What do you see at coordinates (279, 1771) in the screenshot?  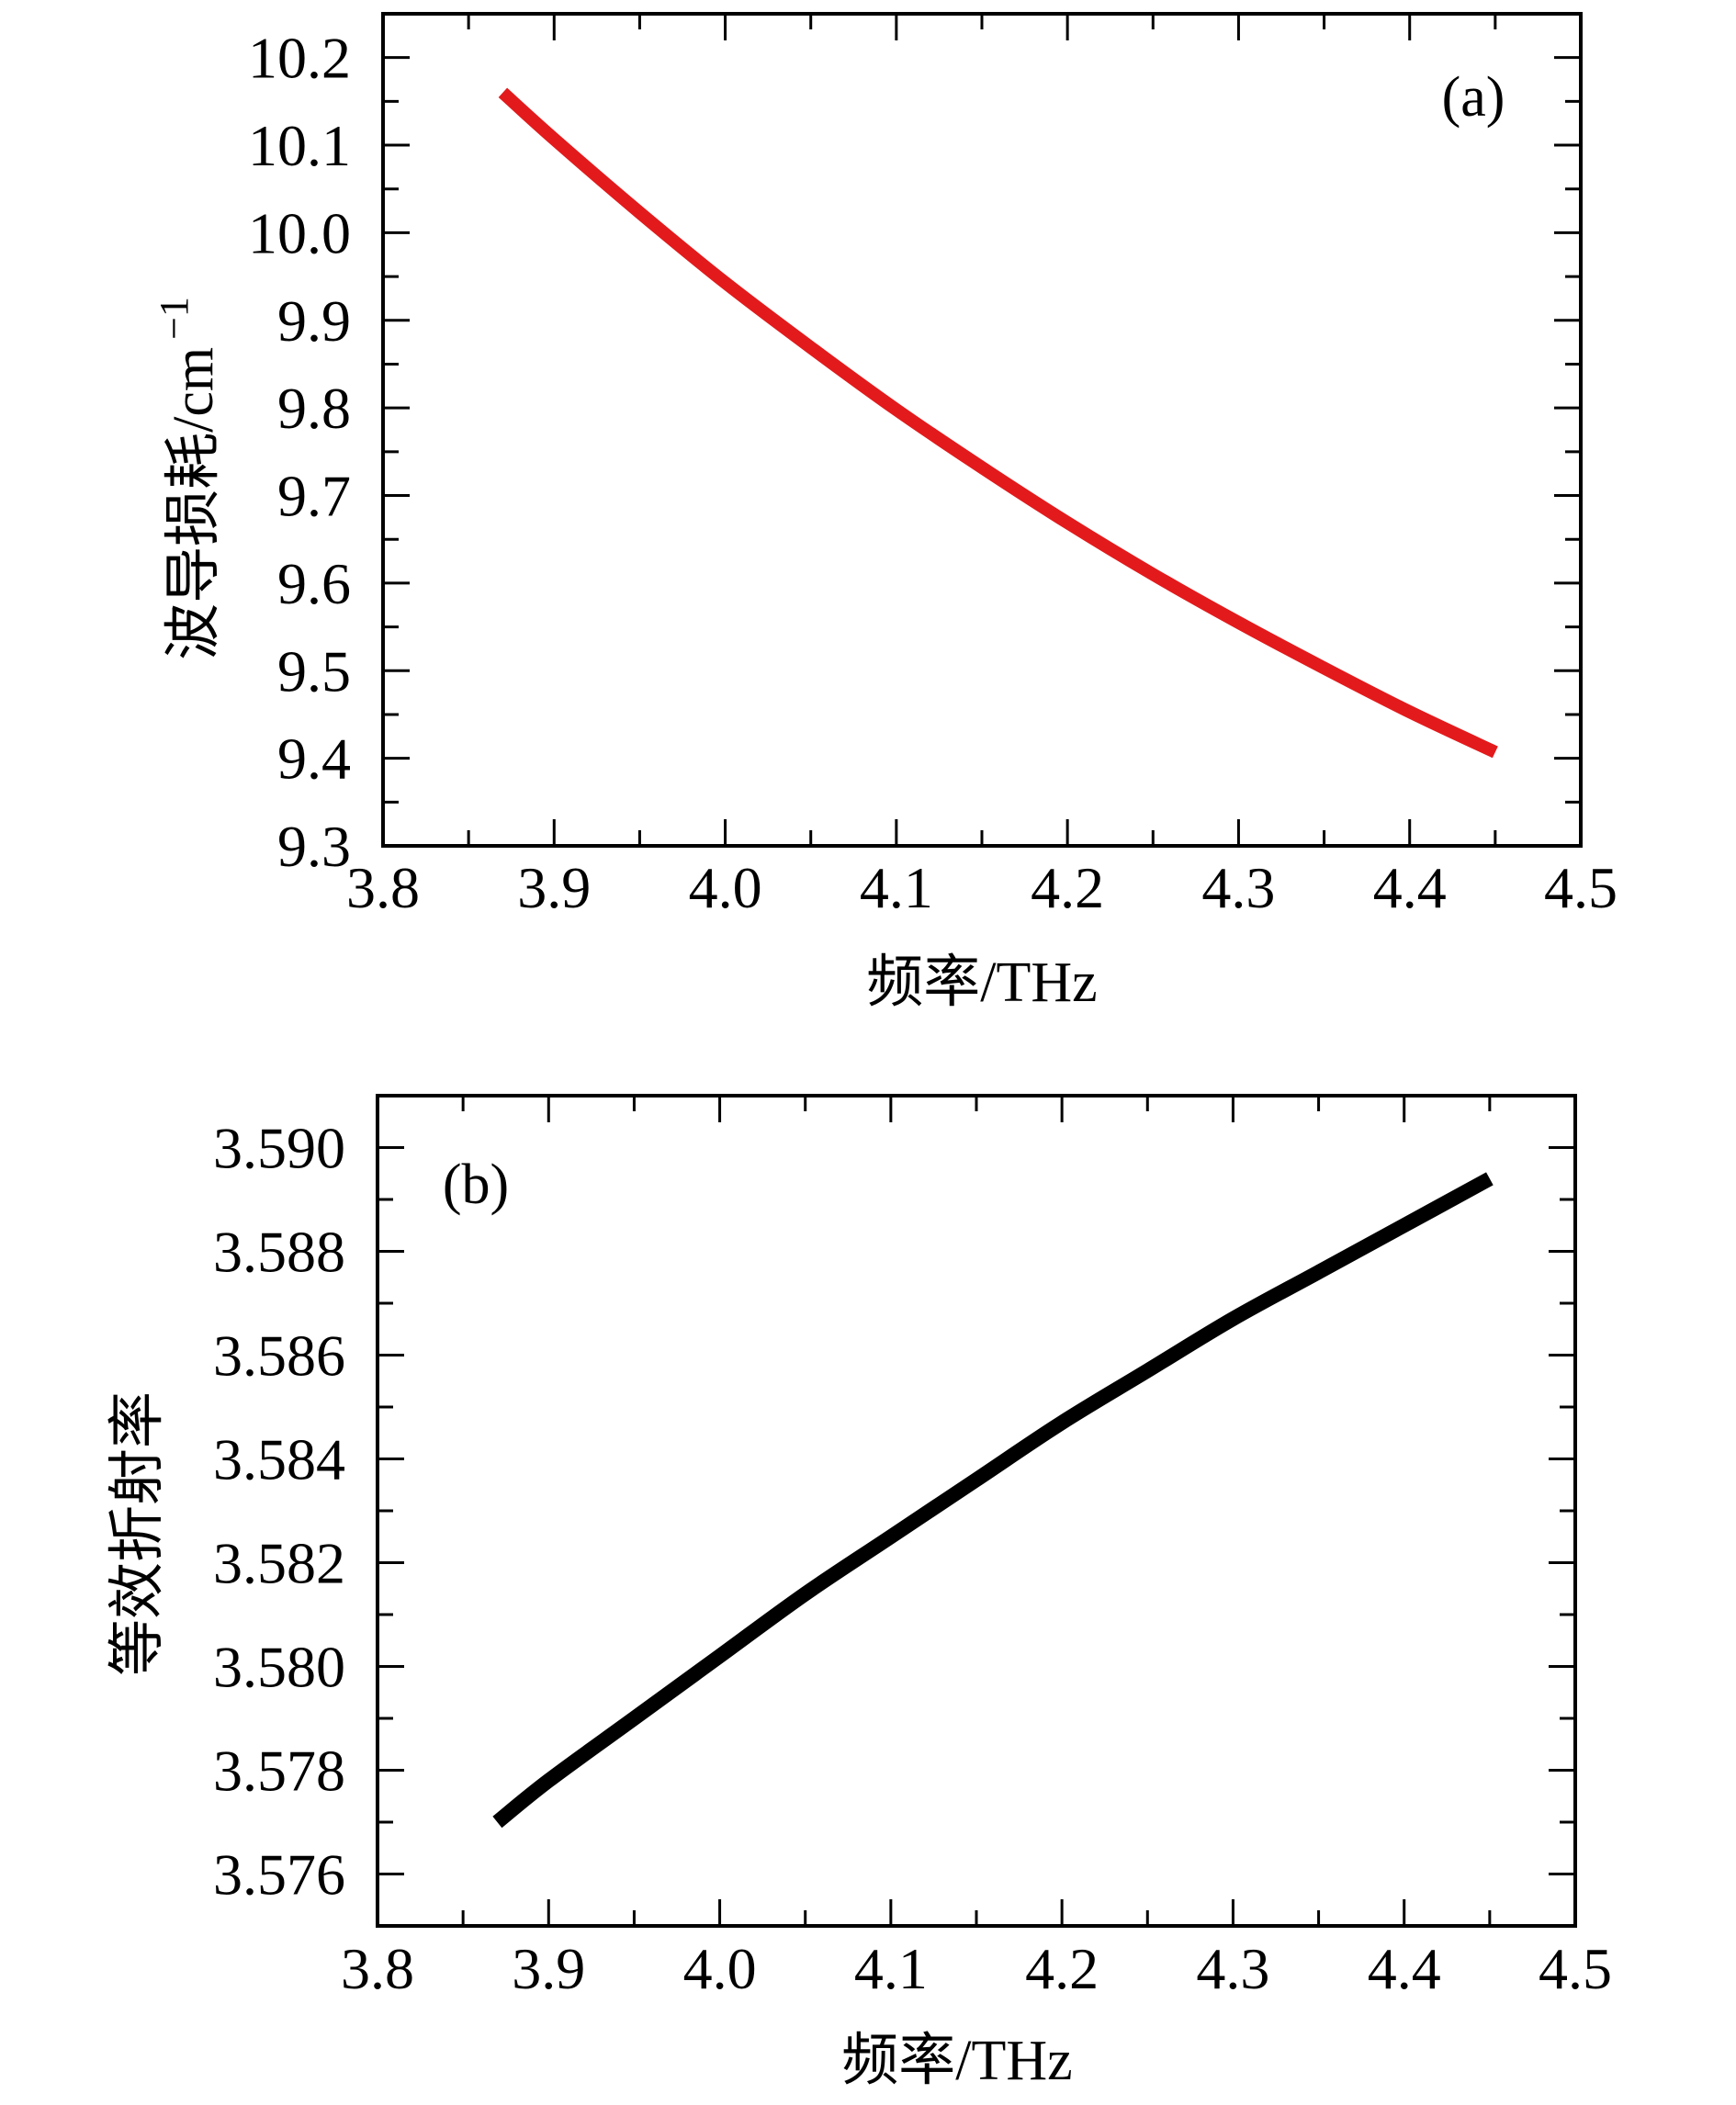 I see `y-tick-label: 3.578` at bounding box center [279, 1771].